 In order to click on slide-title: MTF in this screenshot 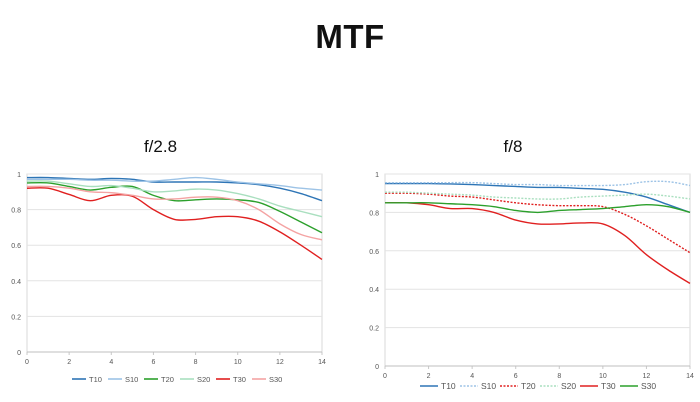, I will do `click(350, 36)`.